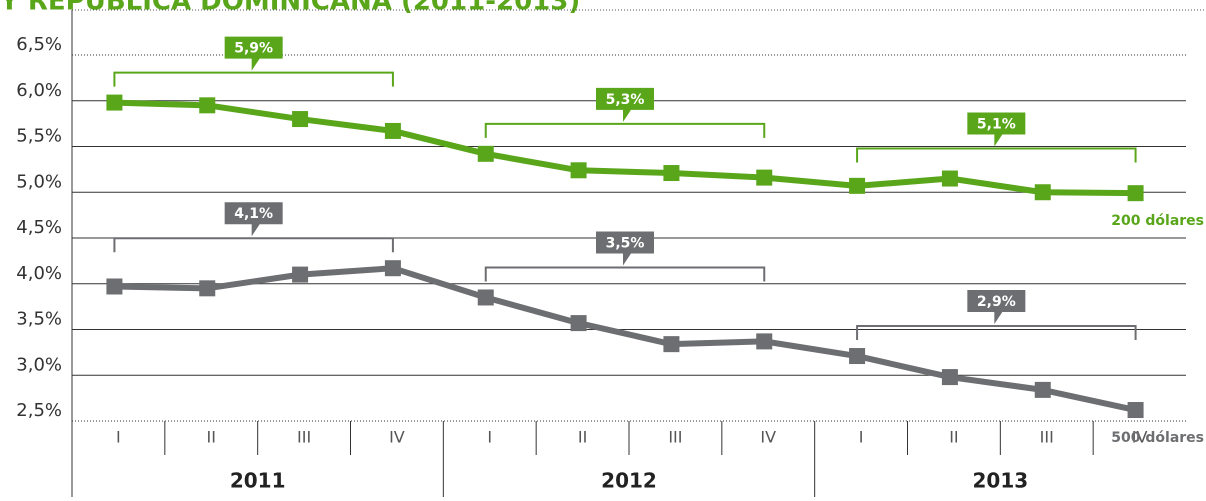  Describe the element at coordinates (253, 49) in the screenshot. I see `average-label: 5,9%` at that location.